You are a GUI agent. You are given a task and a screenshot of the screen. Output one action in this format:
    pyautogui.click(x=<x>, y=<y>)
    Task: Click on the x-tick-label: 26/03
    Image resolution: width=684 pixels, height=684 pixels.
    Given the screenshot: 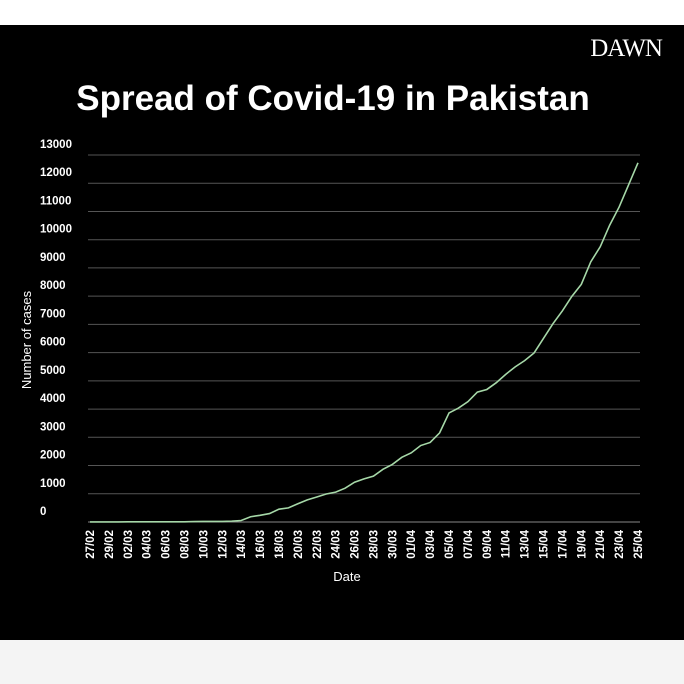 What is the action you would take?
    pyautogui.click(x=356, y=544)
    